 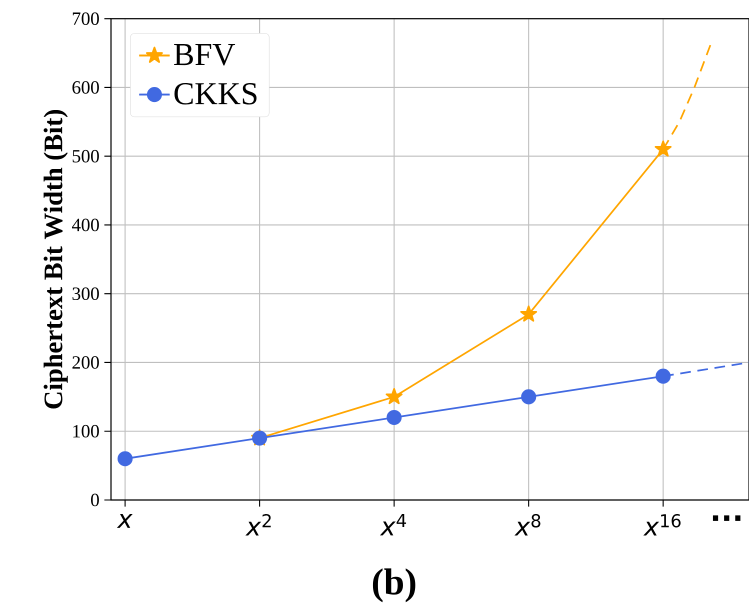 I want to click on x-tick-label: x$^{16}$, so click(x=662, y=525).